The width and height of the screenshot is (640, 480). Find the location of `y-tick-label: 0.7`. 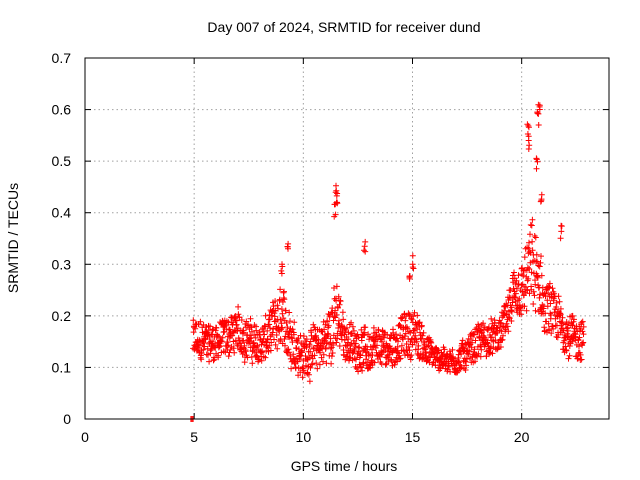

y-tick-label: 0.7 is located at coordinates (62, 58).